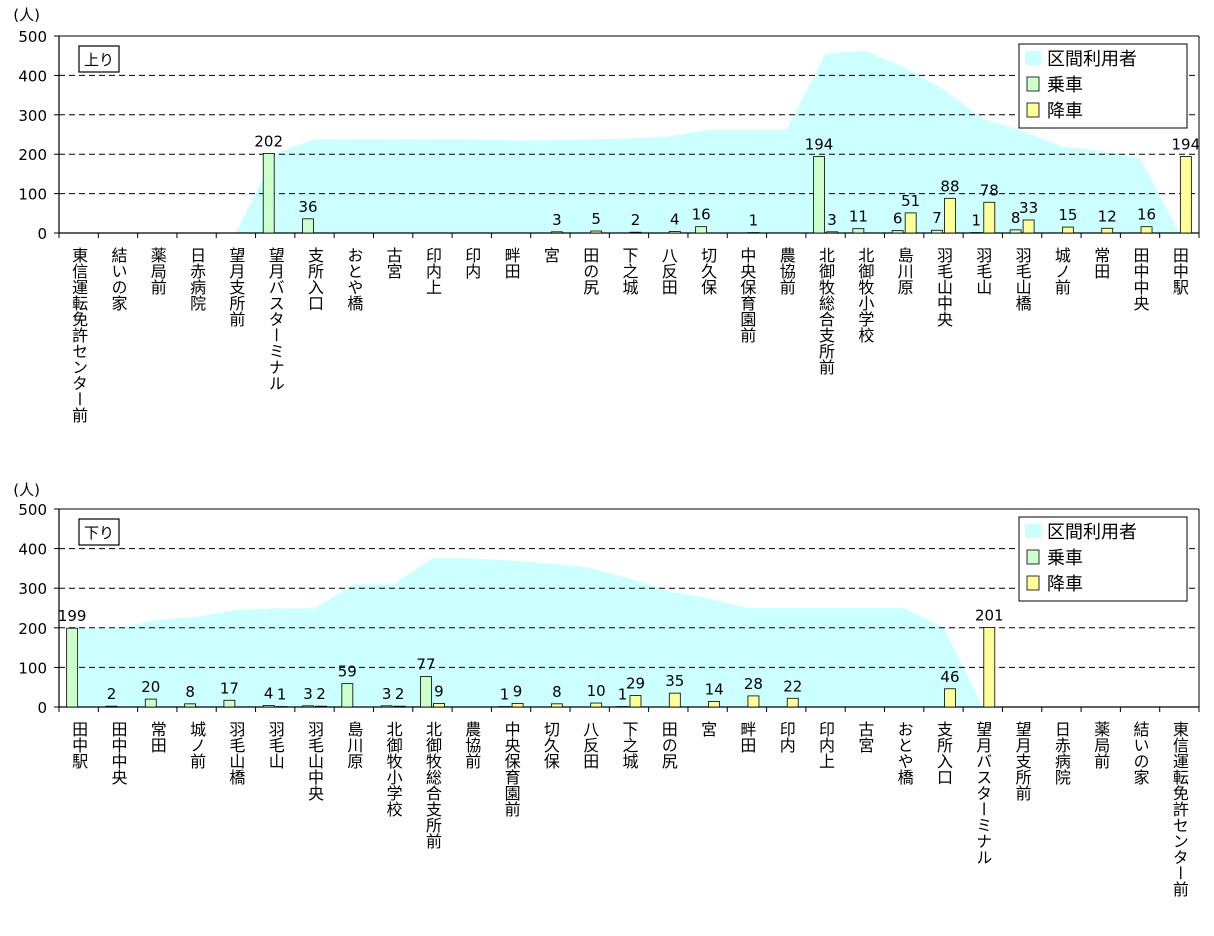 The width and height of the screenshot is (1214, 936). What do you see at coordinates (989, 615) in the screenshot?
I see `data-label: 201` at bounding box center [989, 615].